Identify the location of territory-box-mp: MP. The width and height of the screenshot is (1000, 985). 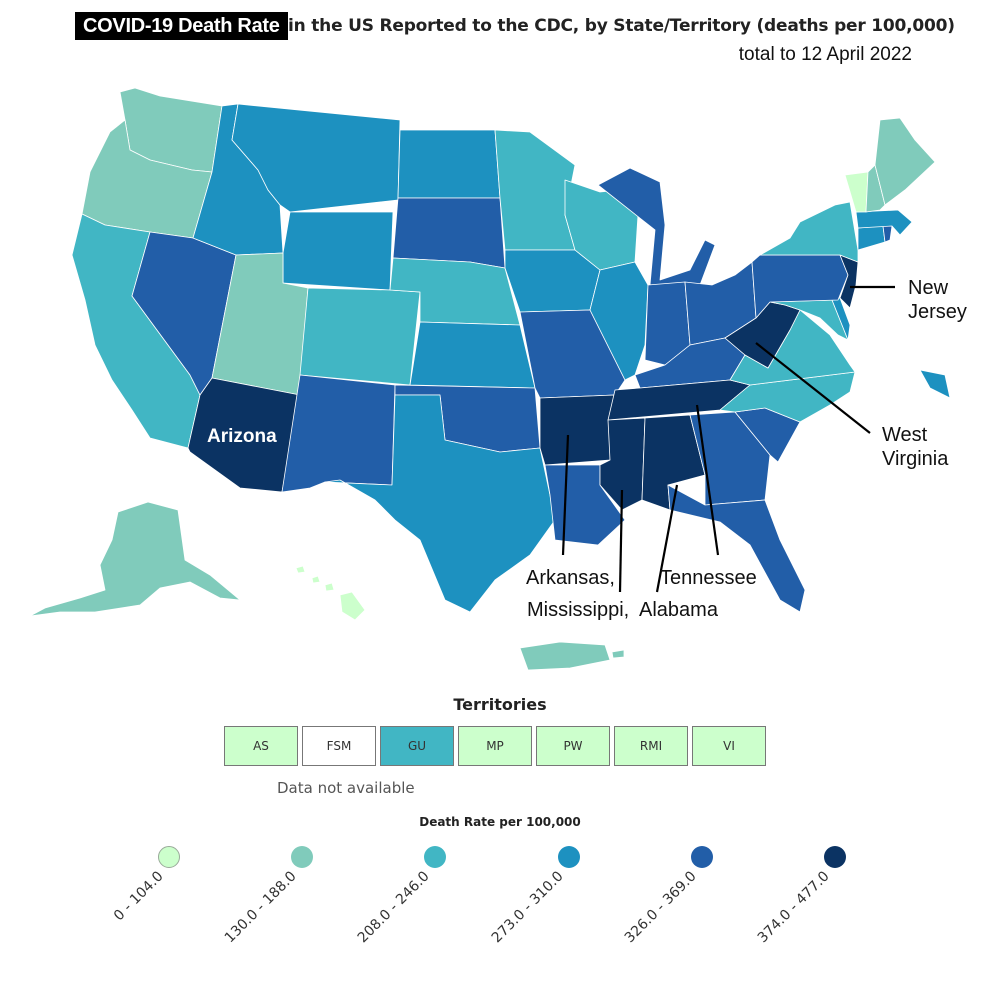
(495, 746).